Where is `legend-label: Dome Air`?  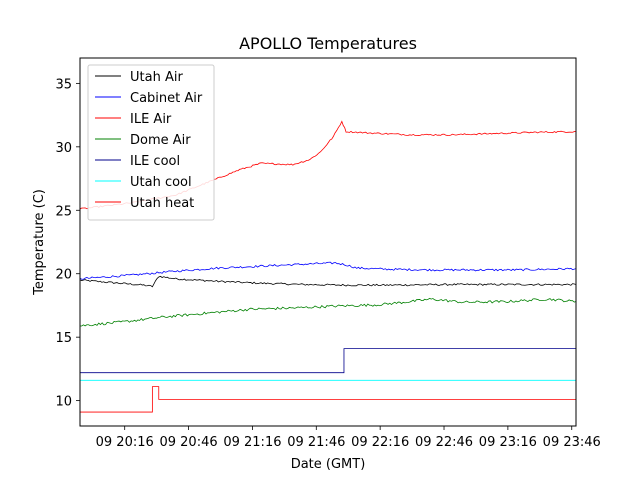
legend-label: Dome Air is located at coordinates (160, 140).